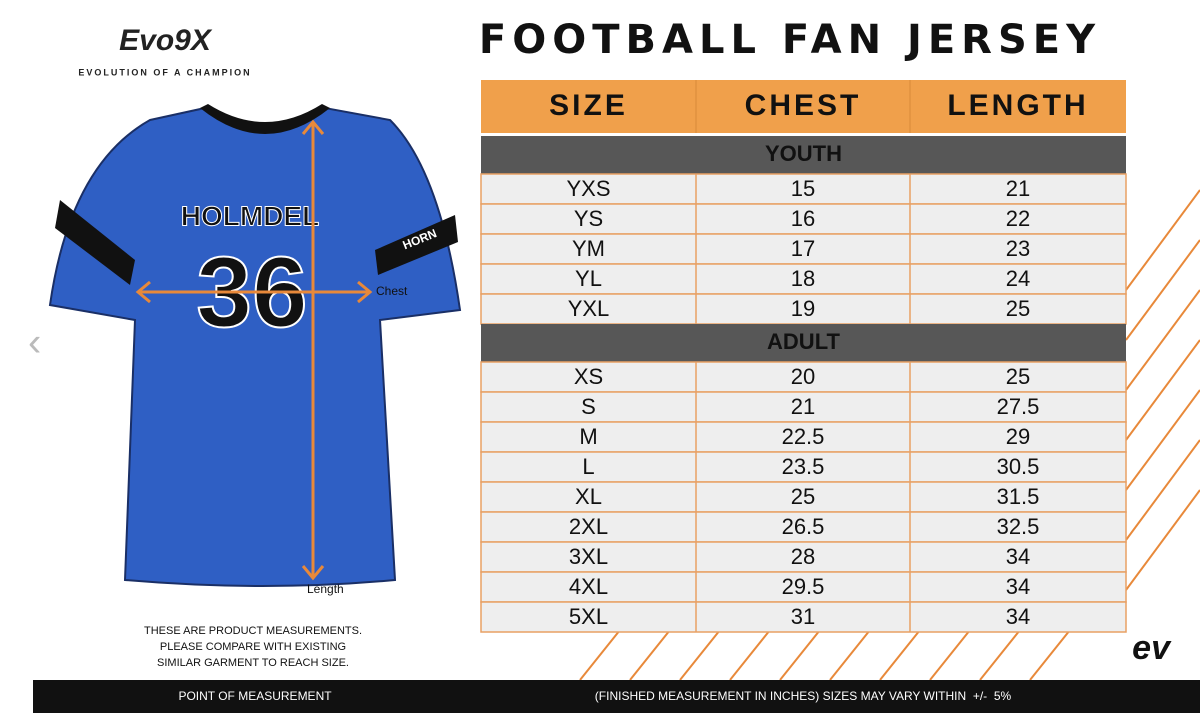 The image size is (1200, 721). I want to click on column-header: CHEST, so click(803, 105).